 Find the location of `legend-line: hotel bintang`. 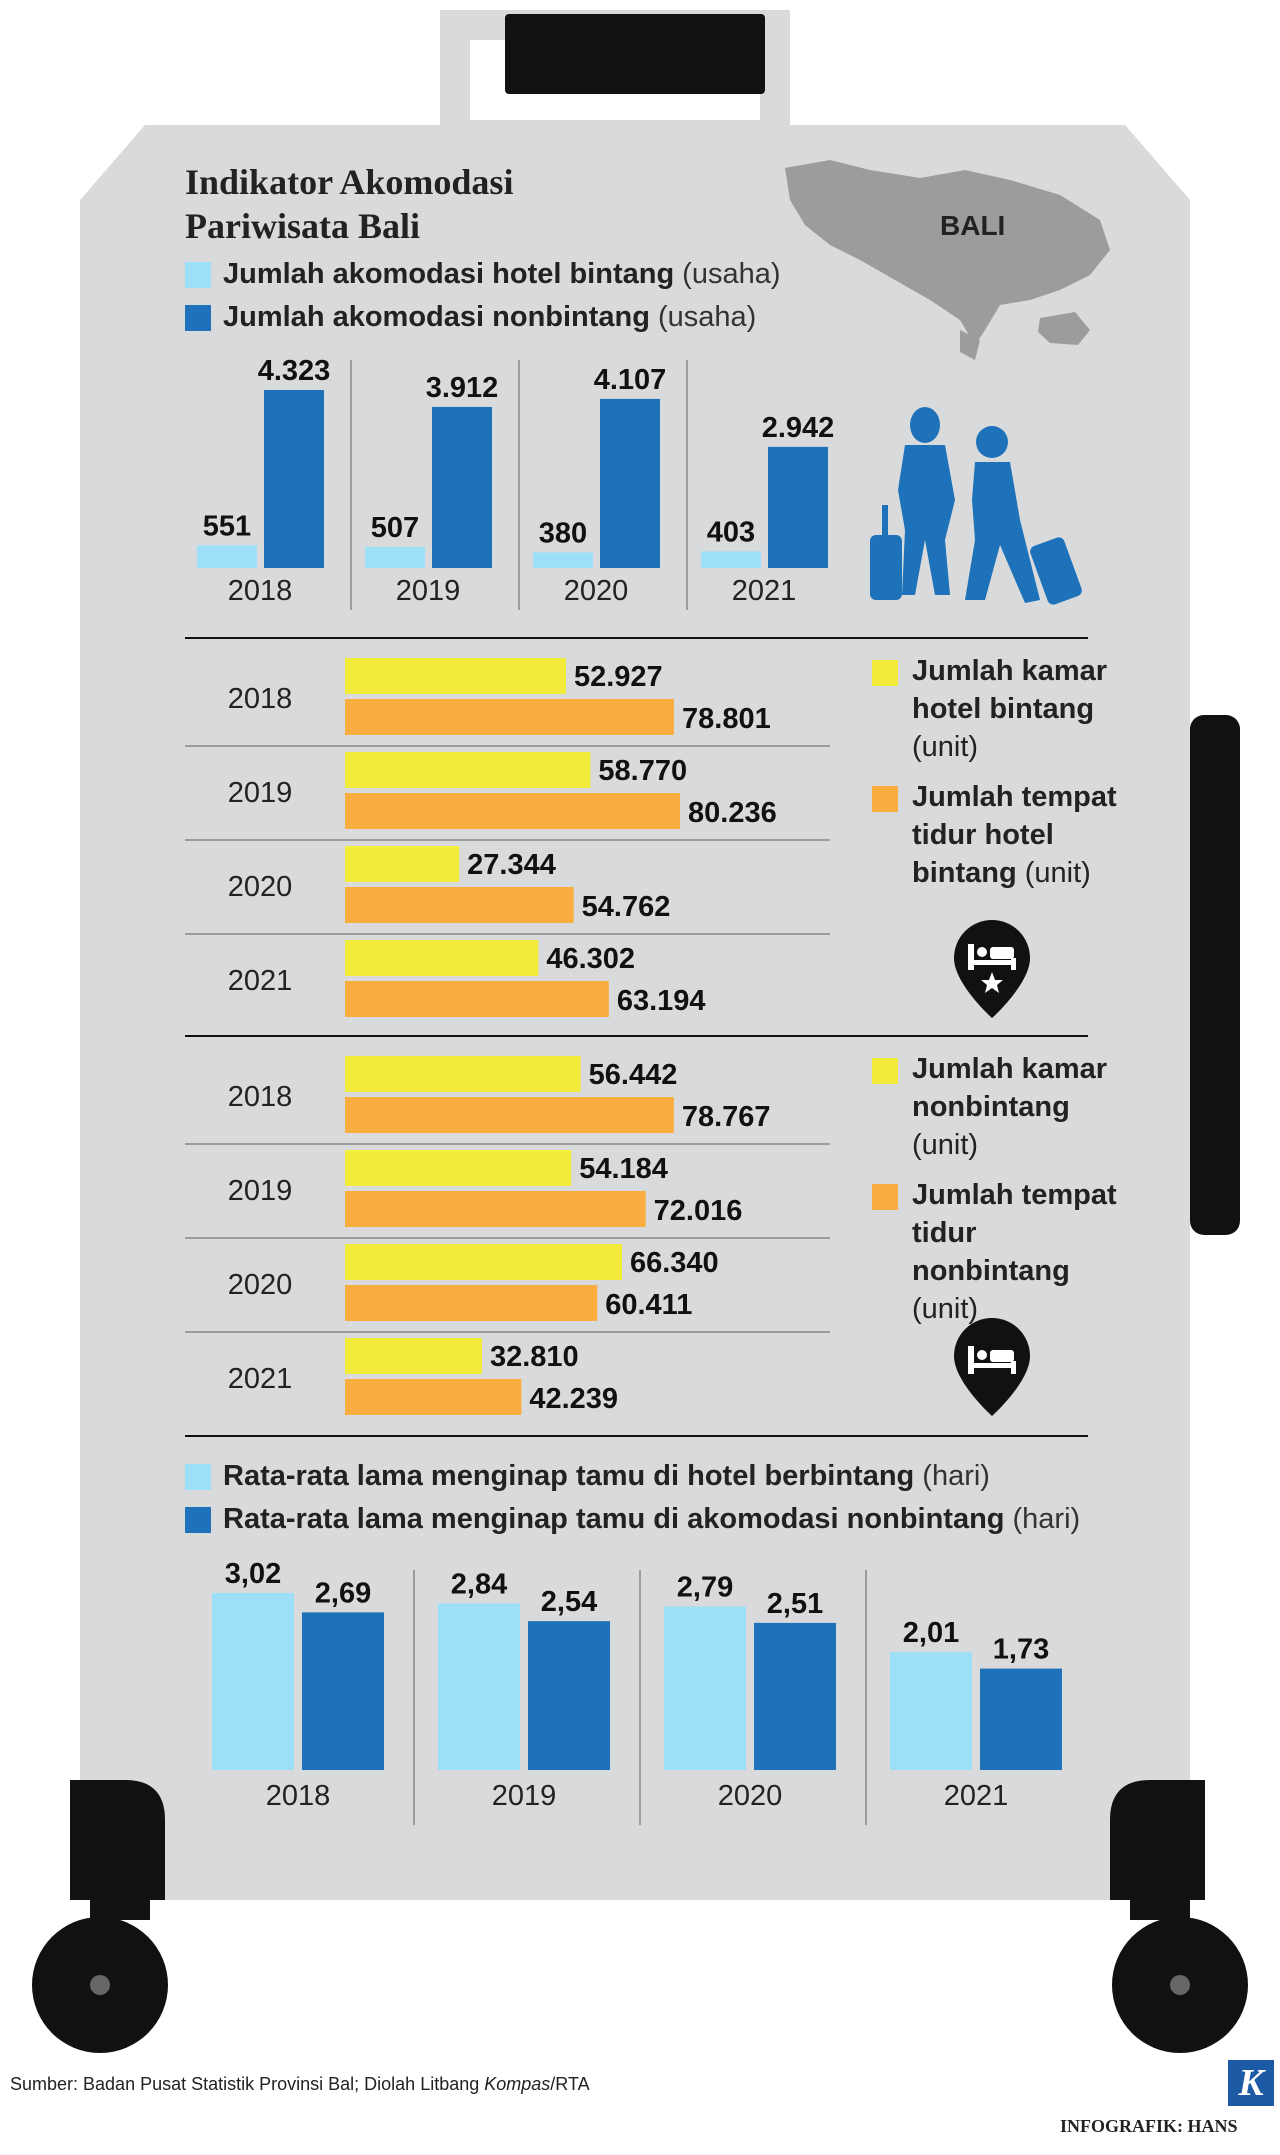

legend-line: hotel bintang is located at coordinates (1003, 709).